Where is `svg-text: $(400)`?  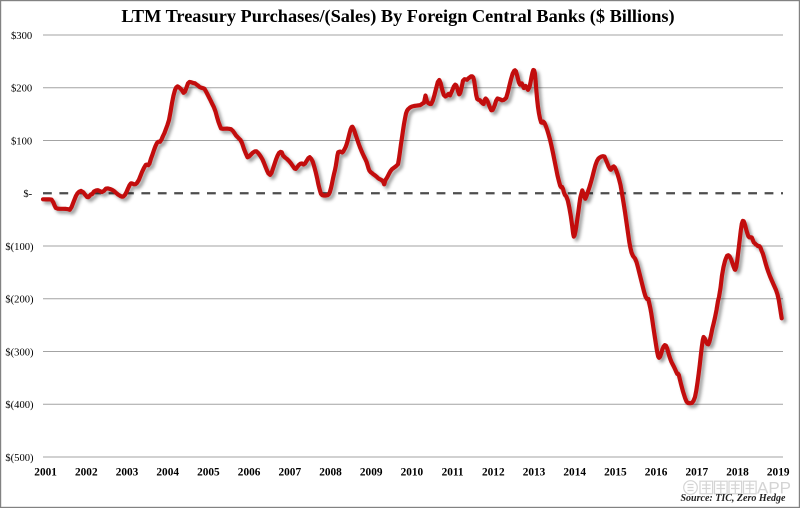
svg-text: $(400) is located at coordinates (19, 405).